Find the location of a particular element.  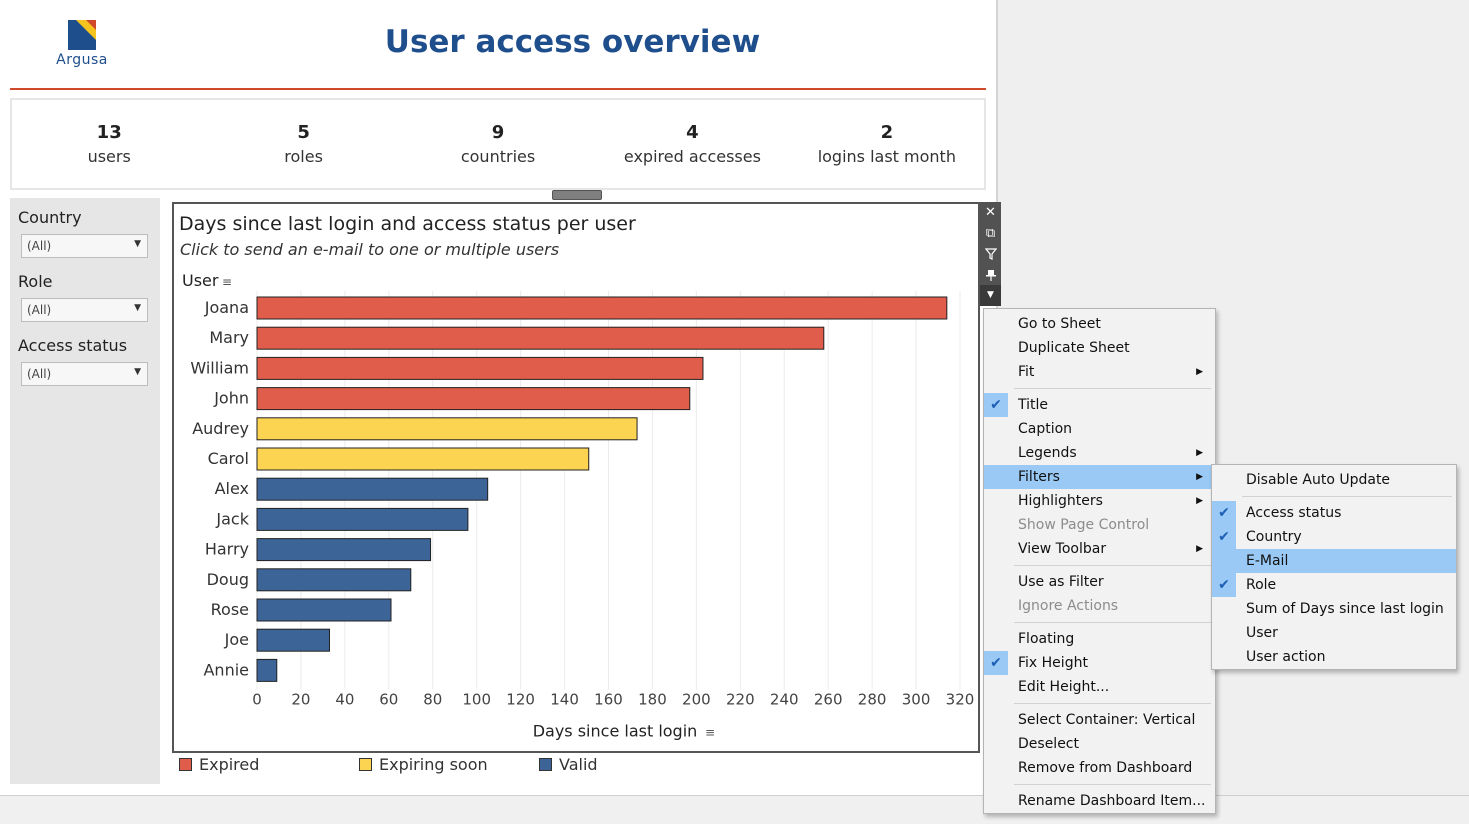

close-icon: ✕ is located at coordinates (990, 212).